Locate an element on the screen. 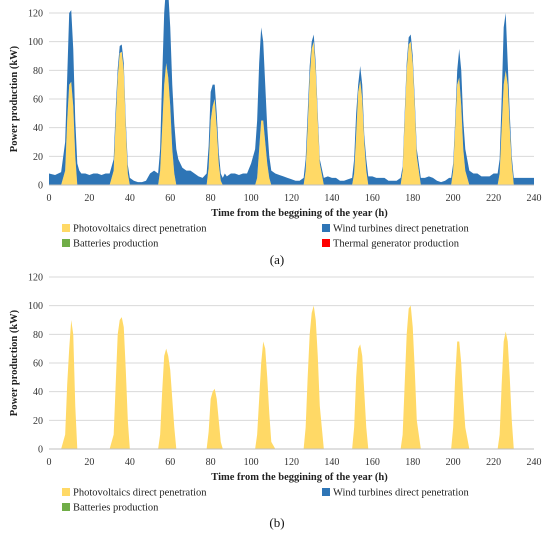  panel-a-x-tick-label: 40 is located at coordinates (130, 198).